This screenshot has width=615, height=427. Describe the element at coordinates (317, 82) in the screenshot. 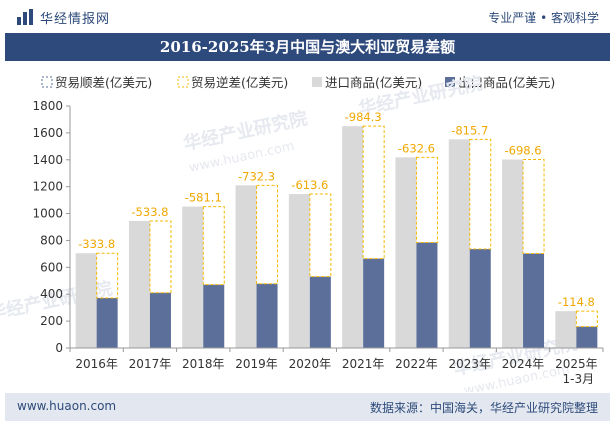

I see `legend-swatch-import` at that location.